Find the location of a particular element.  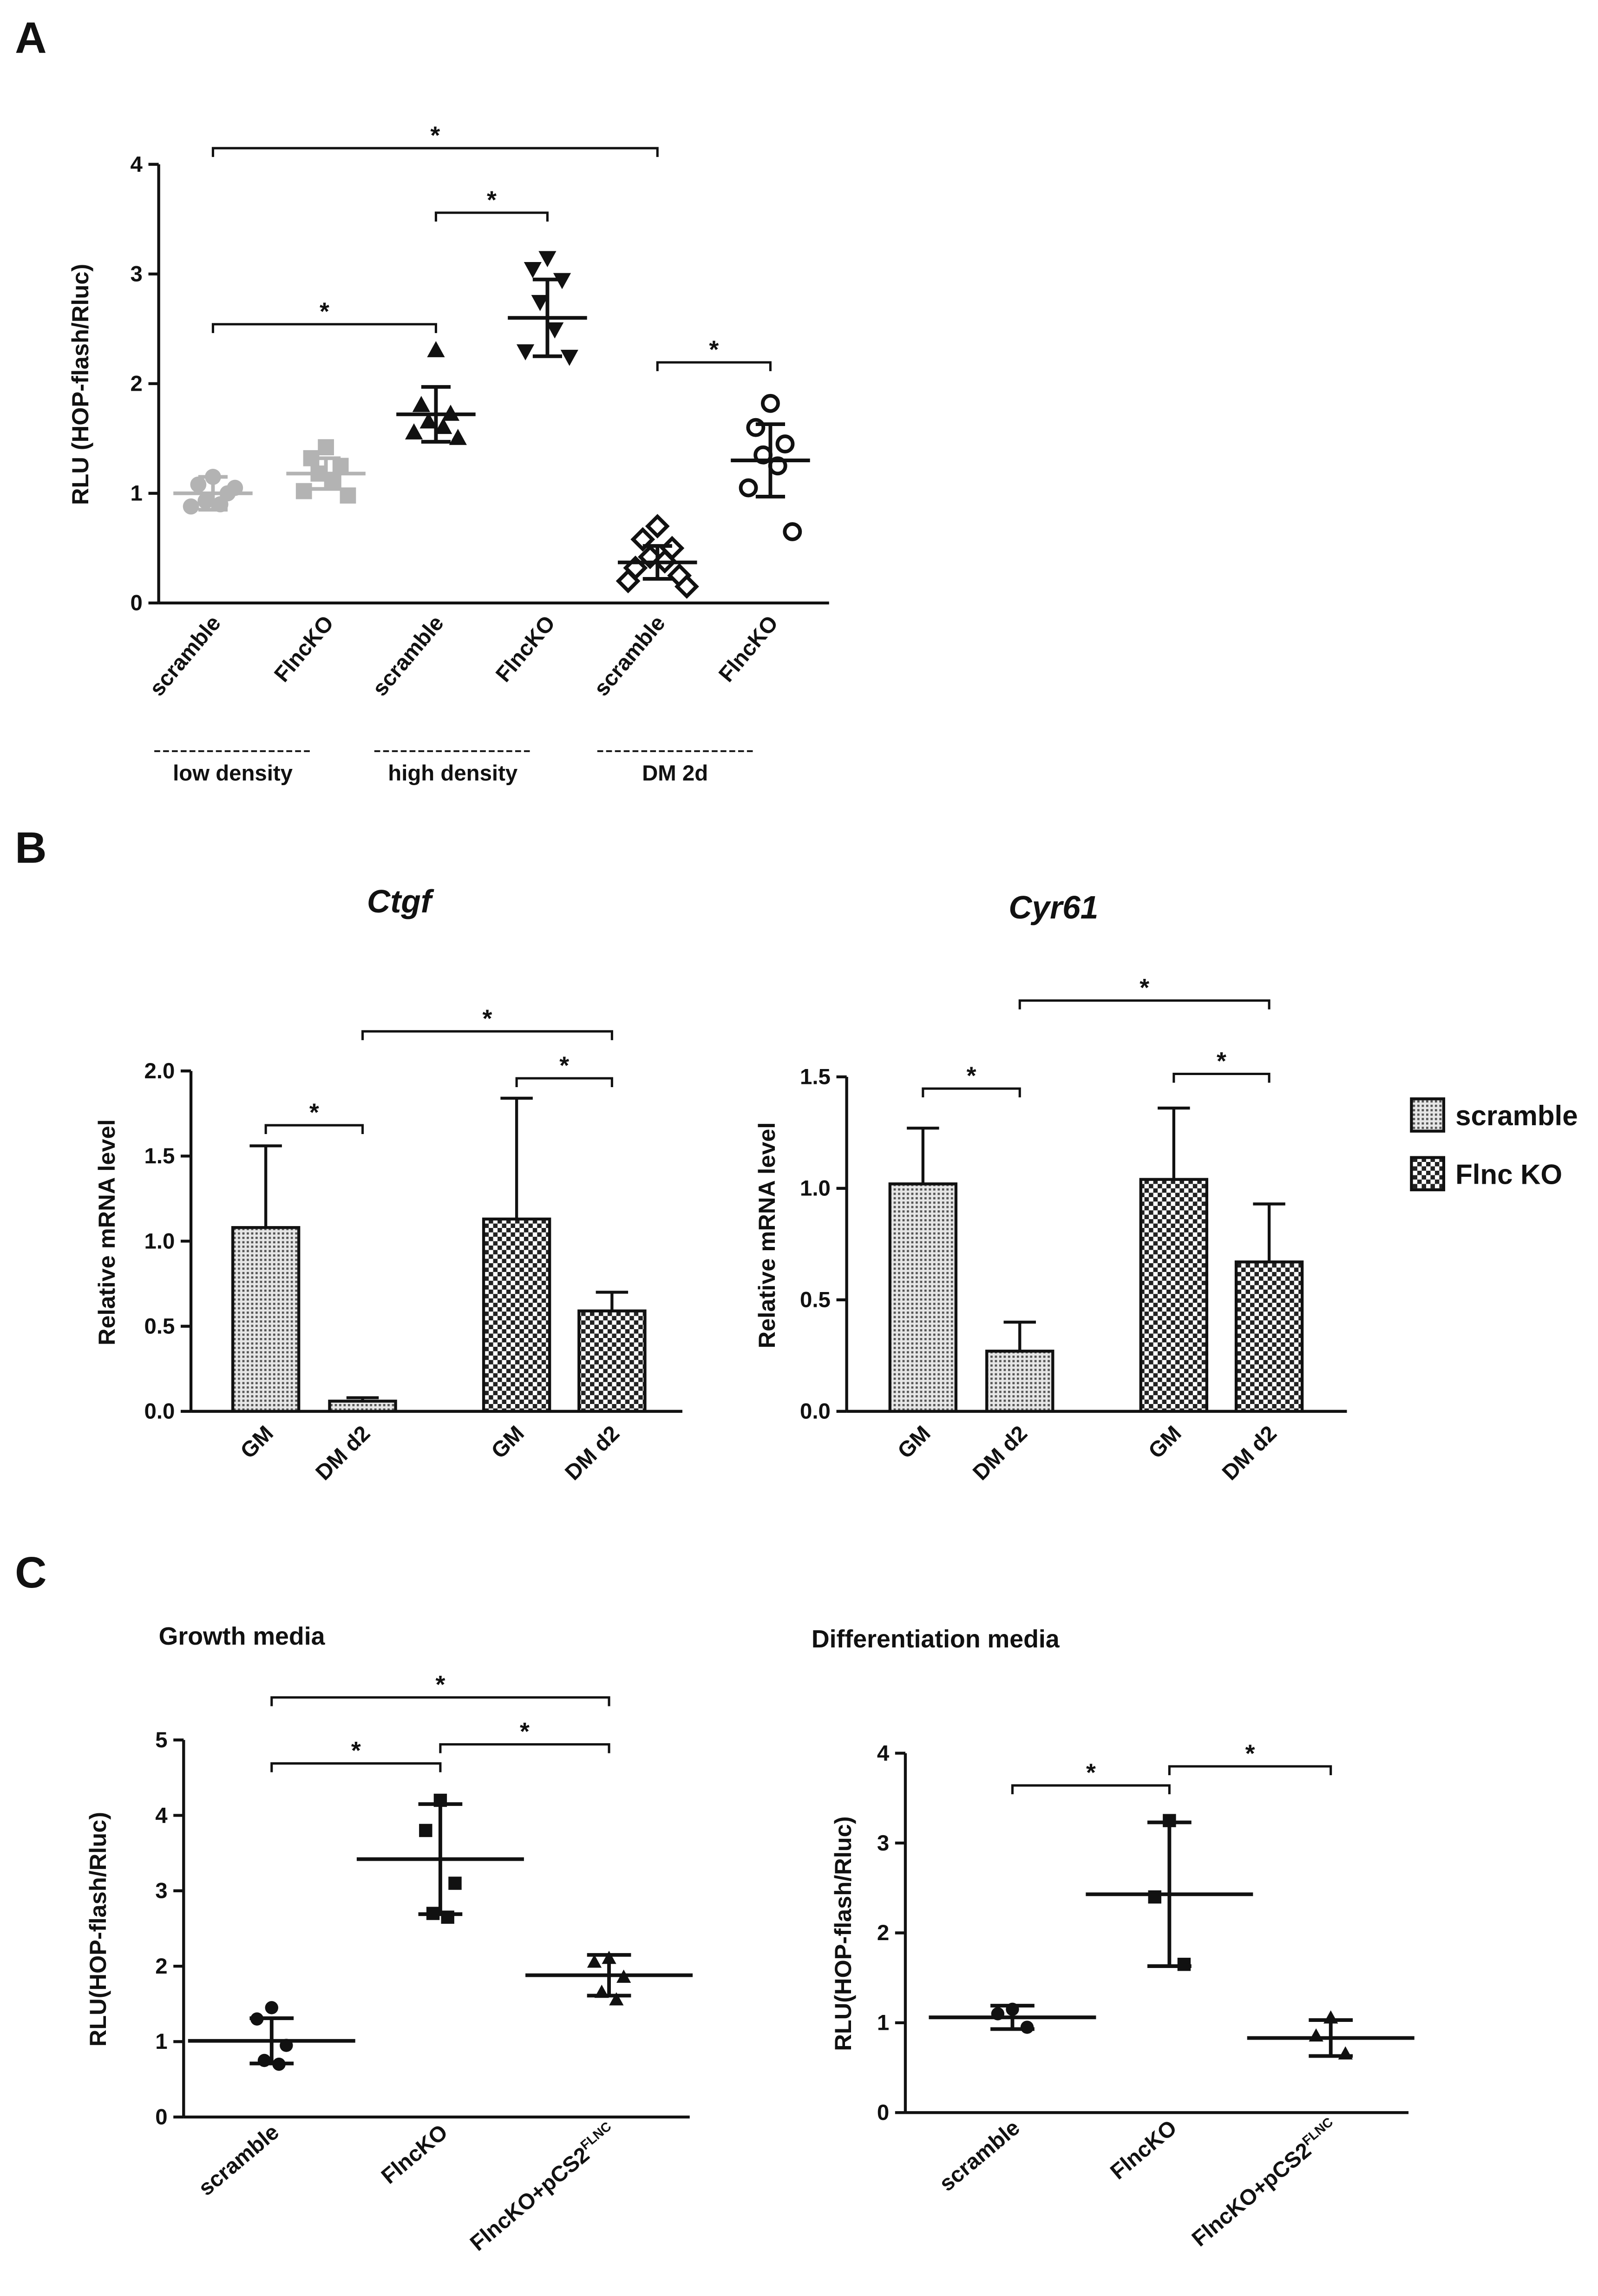

y-tick-label: 4 is located at coordinates (137, 164).